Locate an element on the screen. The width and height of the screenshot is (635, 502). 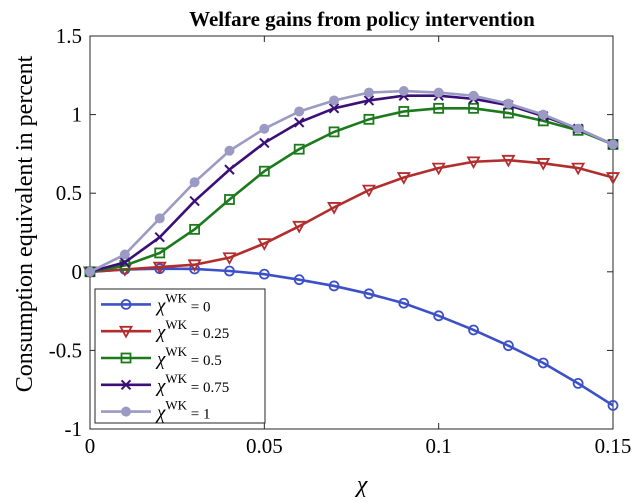
legend-label: χWK = 1 is located at coordinates (183, 411).